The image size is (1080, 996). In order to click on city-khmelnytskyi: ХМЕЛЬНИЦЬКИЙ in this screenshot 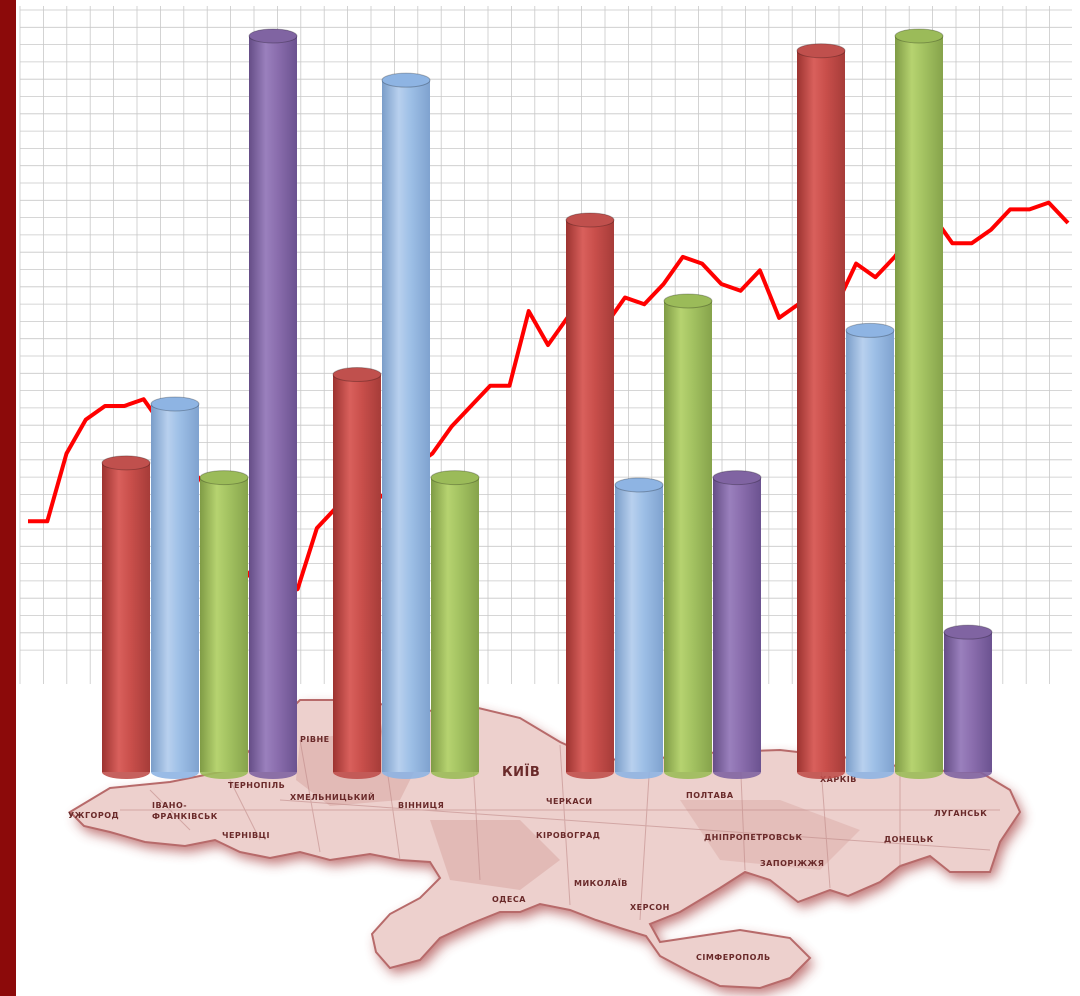, I will do `click(332, 796)`.